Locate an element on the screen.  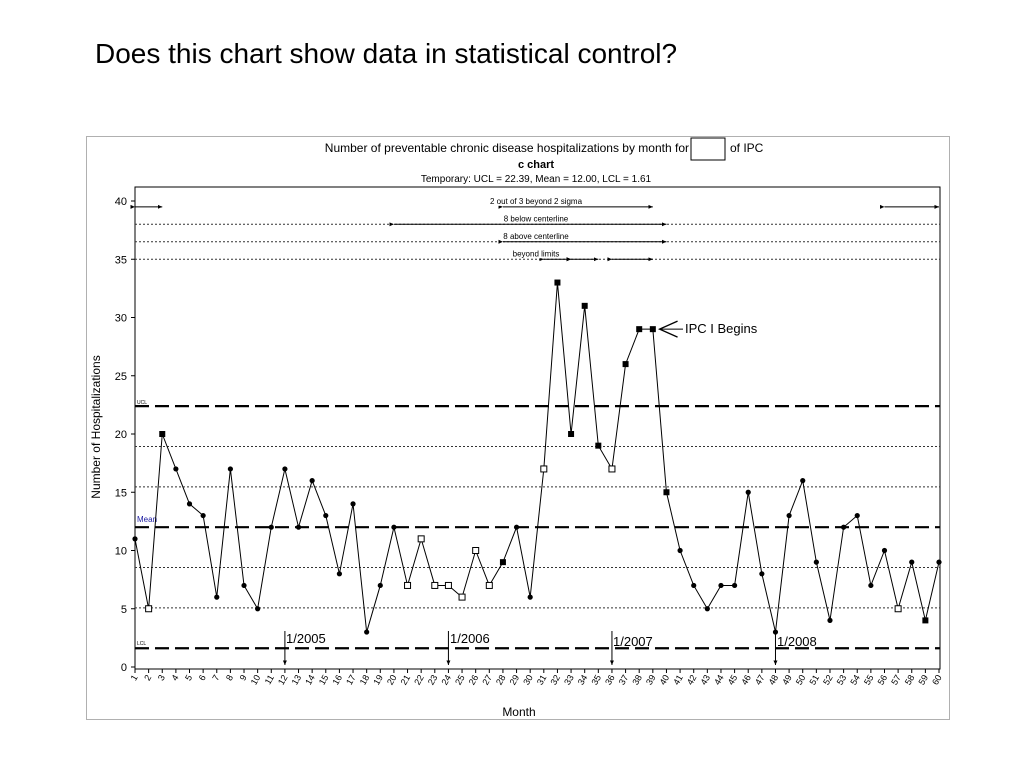
y-tick-label: 20 is located at coordinates (121, 435).